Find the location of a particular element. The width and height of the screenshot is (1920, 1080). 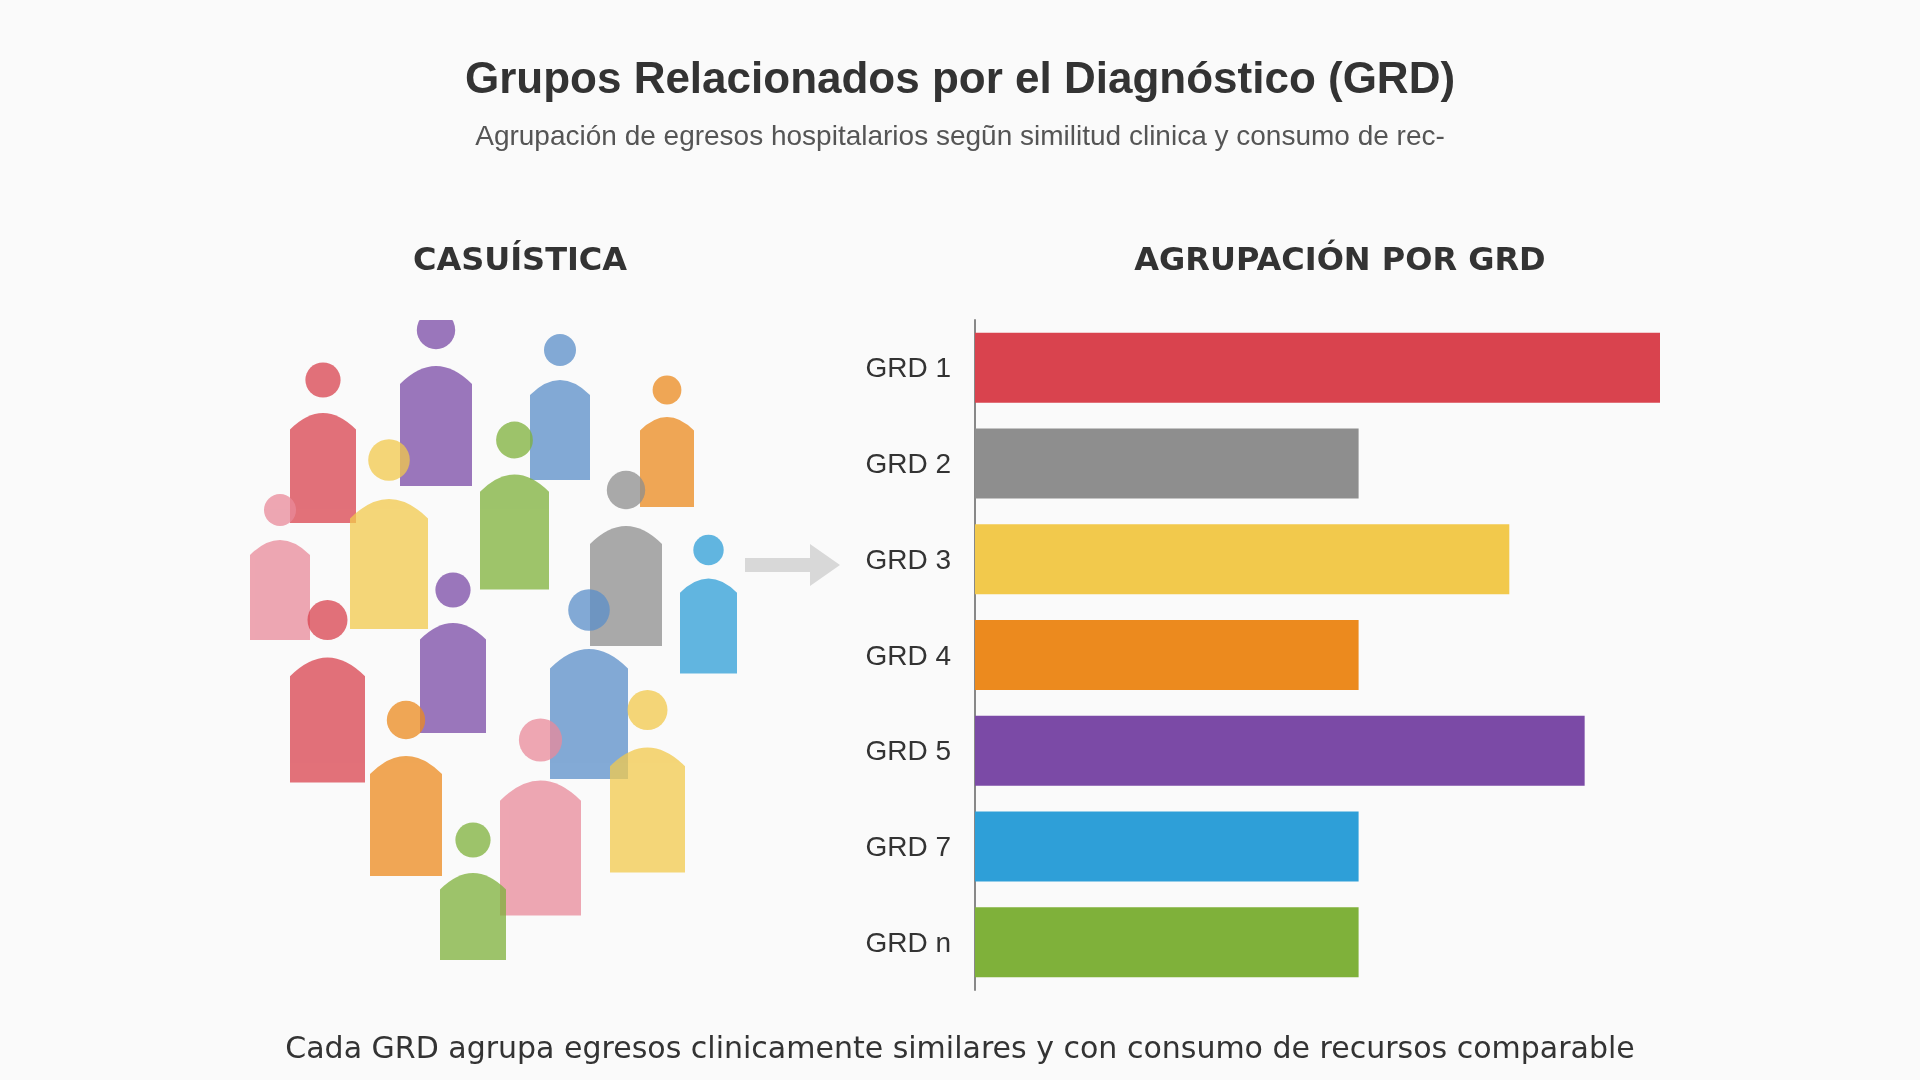

y-tick-label: GRD 5 is located at coordinates (908, 751).